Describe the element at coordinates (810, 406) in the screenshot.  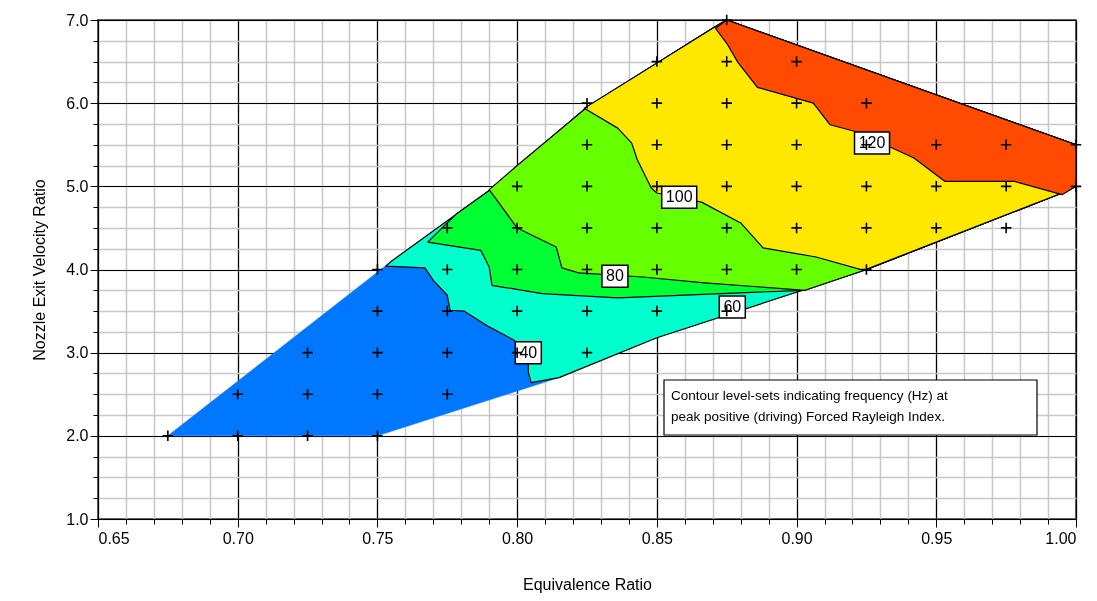
I see `annotation: Contour level-sets indicating frequency (Hz) at peak positive (driving) Forced Rayleigh Index.` at that location.